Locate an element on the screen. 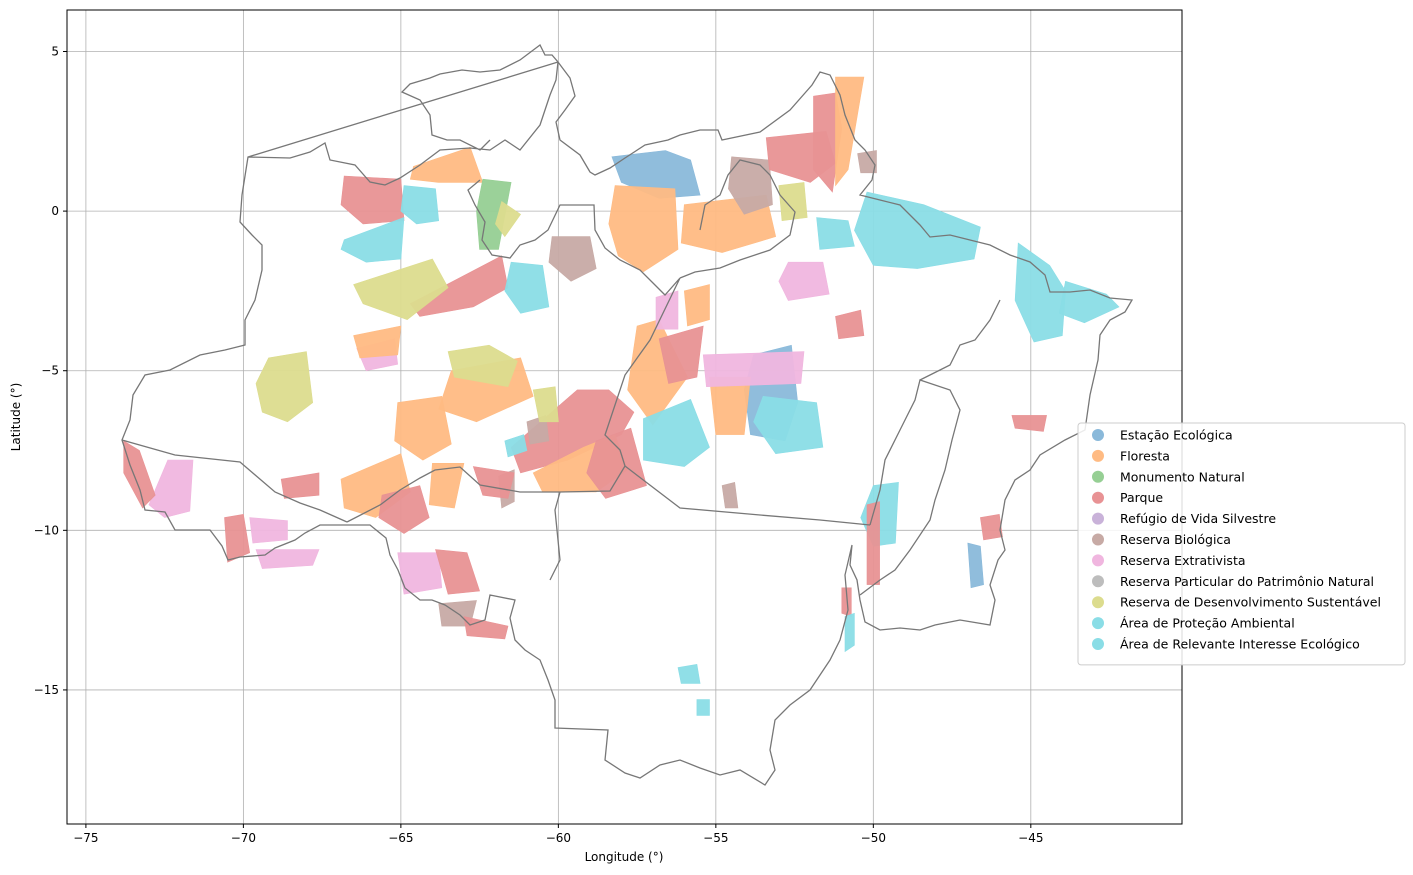  legend-label: Reserva Biológica is located at coordinates (1175, 539).